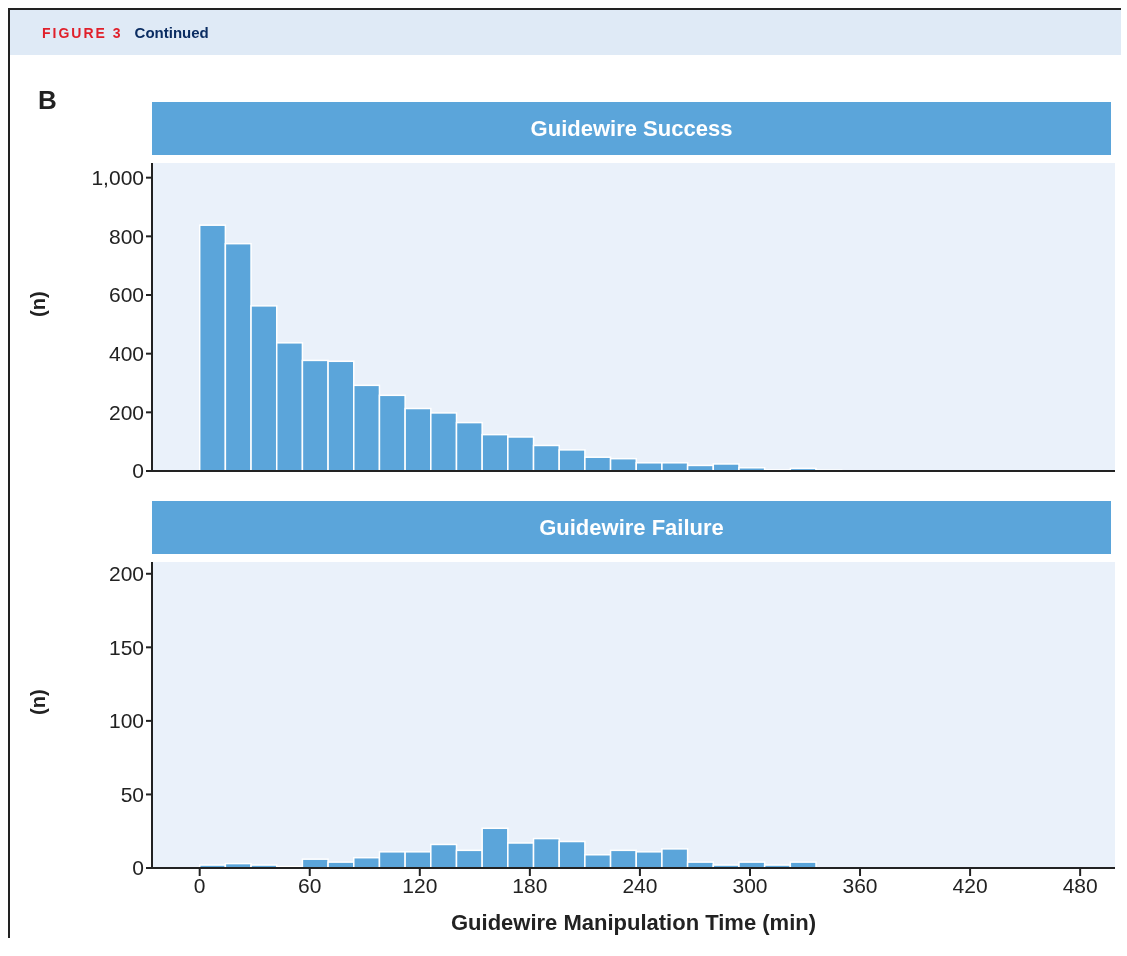  What do you see at coordinates (126, 721) in the screenshot?
I see `y-tick-label: 100` at bounding box center [126, 721].